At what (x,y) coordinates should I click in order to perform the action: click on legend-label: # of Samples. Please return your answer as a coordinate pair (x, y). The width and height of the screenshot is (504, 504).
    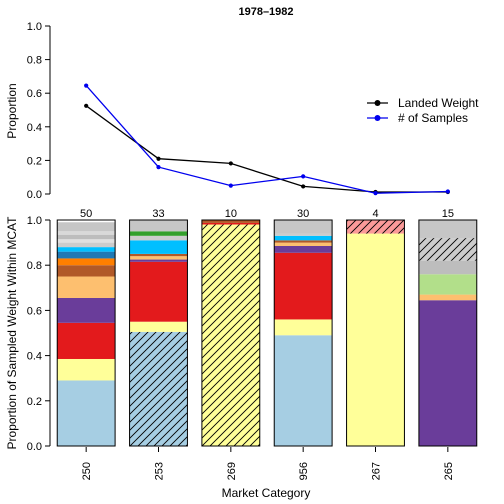
    Looking at the image, I should click on (433, 118).